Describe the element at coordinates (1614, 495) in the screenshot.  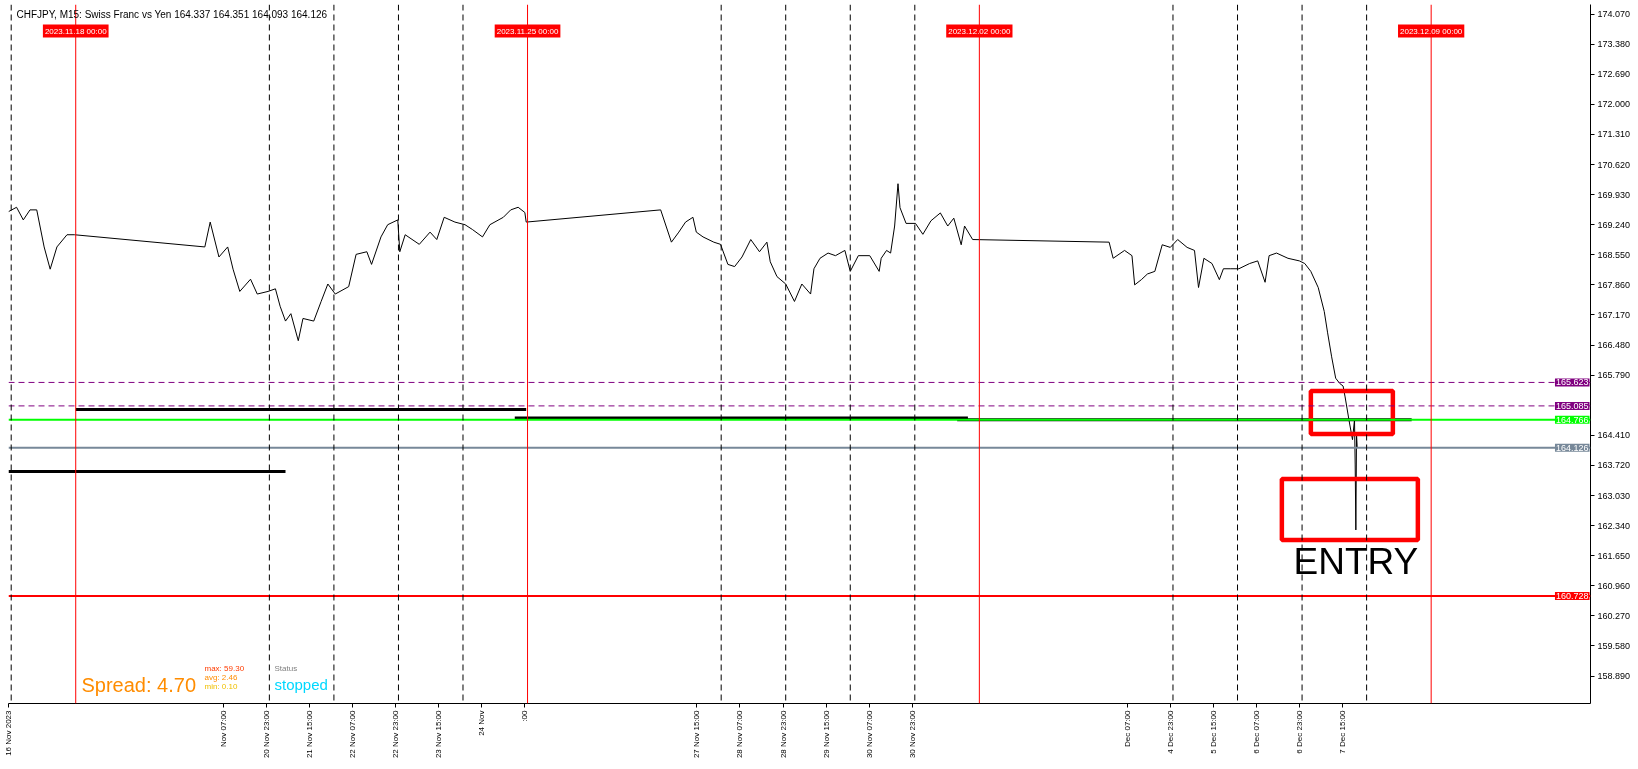
I see `y-tick-label: 163.030` at that location.